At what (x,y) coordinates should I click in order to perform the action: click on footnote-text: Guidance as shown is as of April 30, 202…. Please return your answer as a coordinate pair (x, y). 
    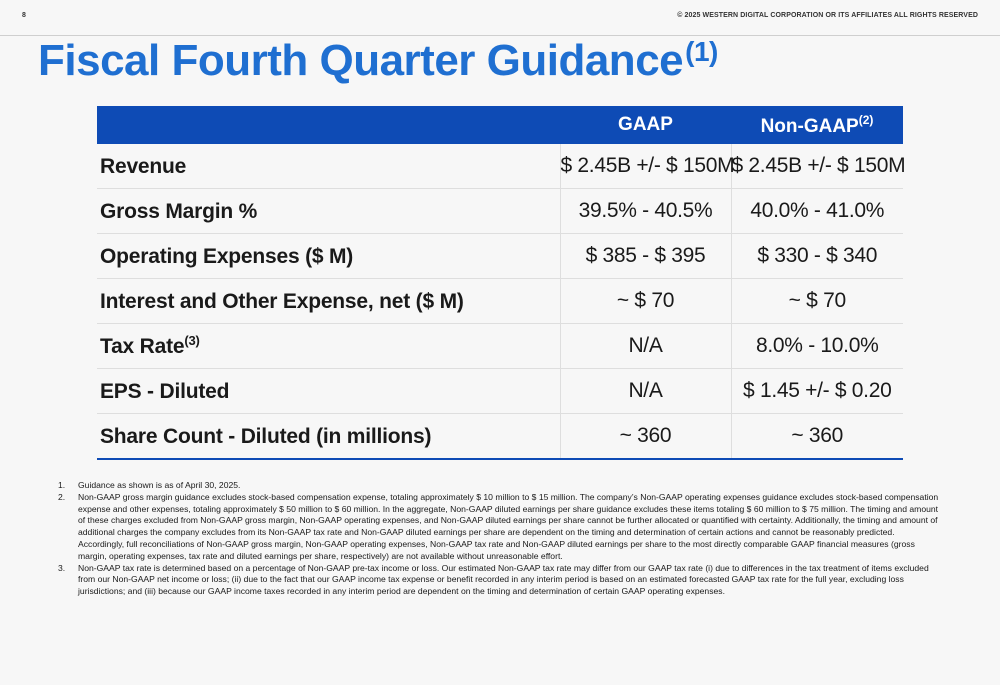
    Looking at the image, I should click on (159, 485).